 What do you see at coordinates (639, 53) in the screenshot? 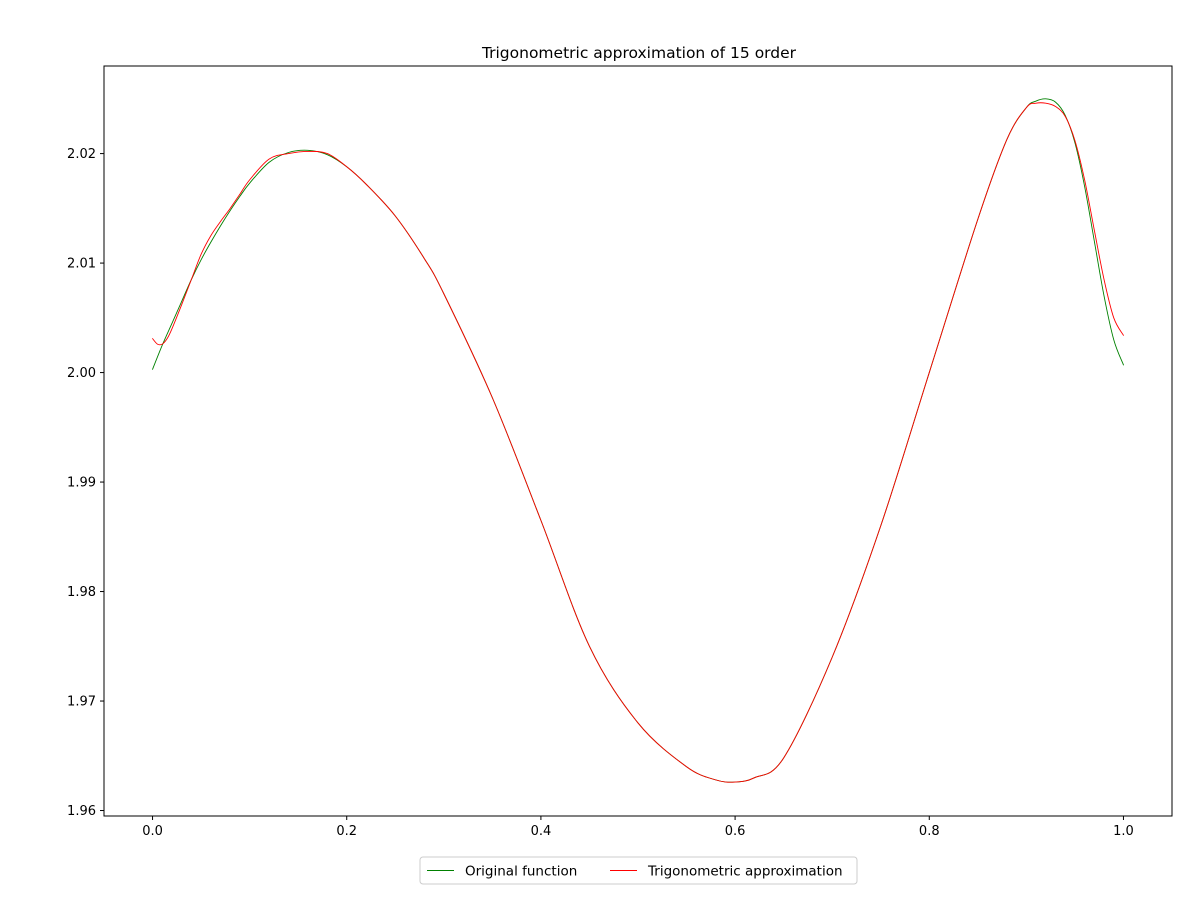
I see `chart-title: Trigonometric approximation of 15 order` at bounding box center [639, 53].